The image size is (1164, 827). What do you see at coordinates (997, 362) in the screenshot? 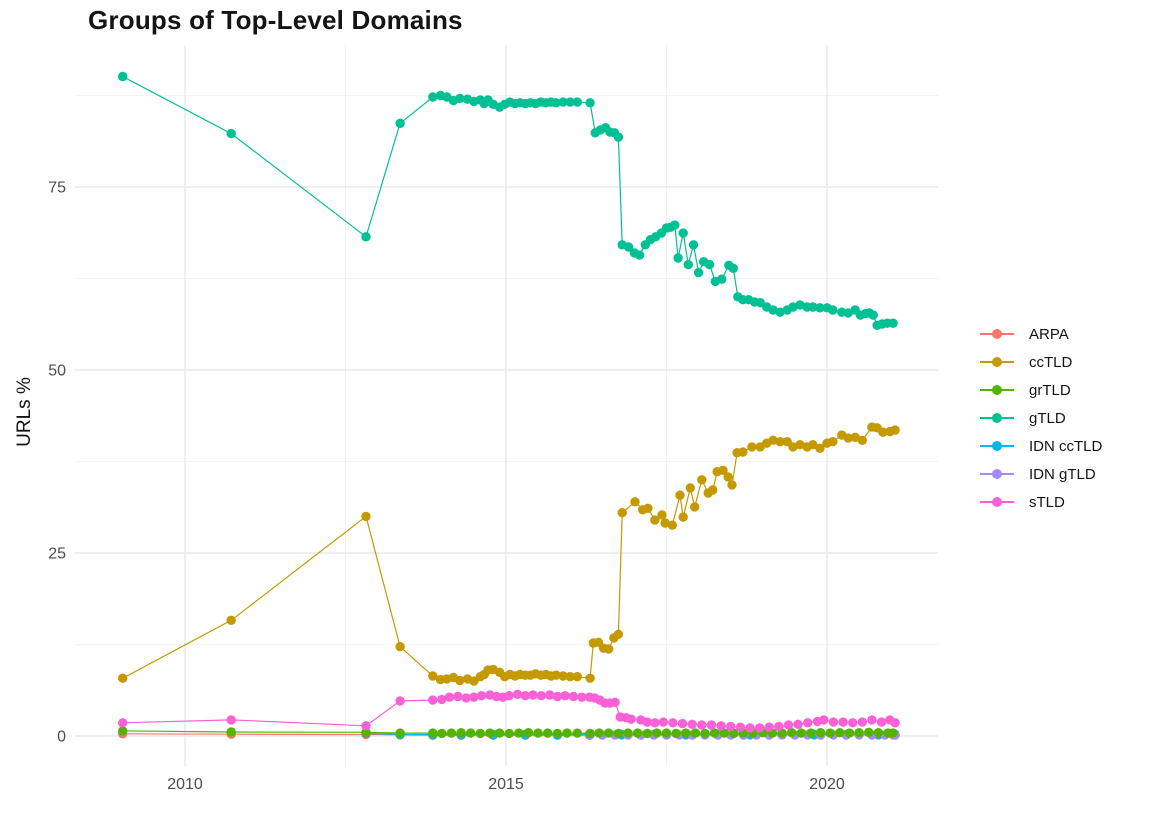
I see `legend-key-cctld-icon` at bounding box center [997, 362].